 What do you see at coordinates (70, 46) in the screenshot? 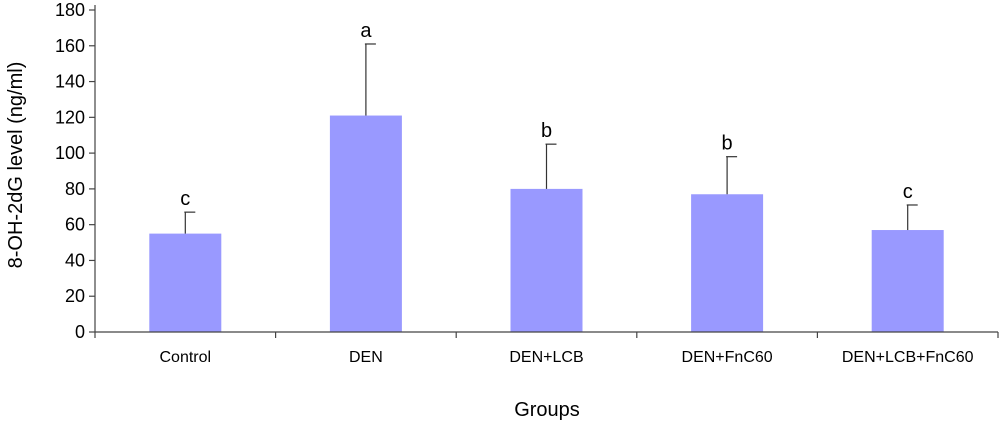
I see `y-tick-label: 160` at bounding box center [70, 46].